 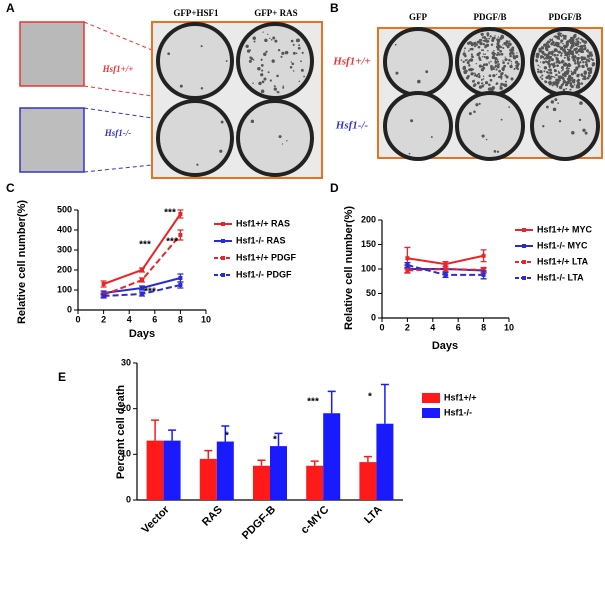 I want to click on legend-marker, so click(x=524, y=230).